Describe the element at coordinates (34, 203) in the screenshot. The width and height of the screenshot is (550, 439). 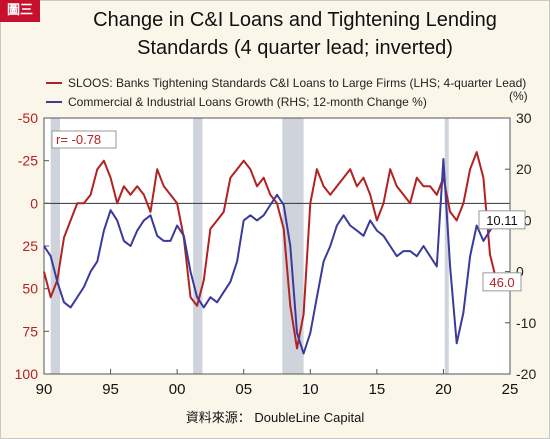
I see `left-tick-label-2: 0` at that location.